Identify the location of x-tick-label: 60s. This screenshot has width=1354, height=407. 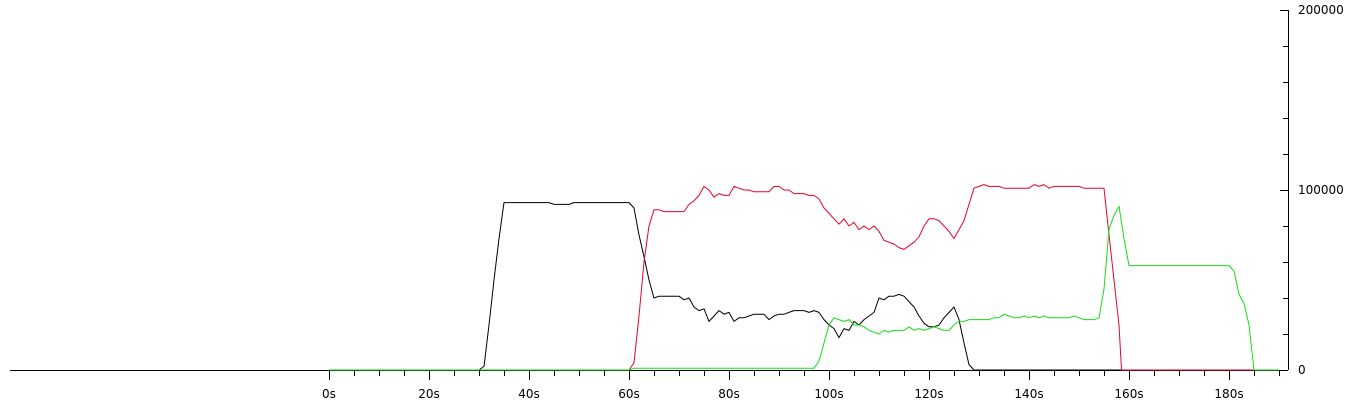
(629, 394).